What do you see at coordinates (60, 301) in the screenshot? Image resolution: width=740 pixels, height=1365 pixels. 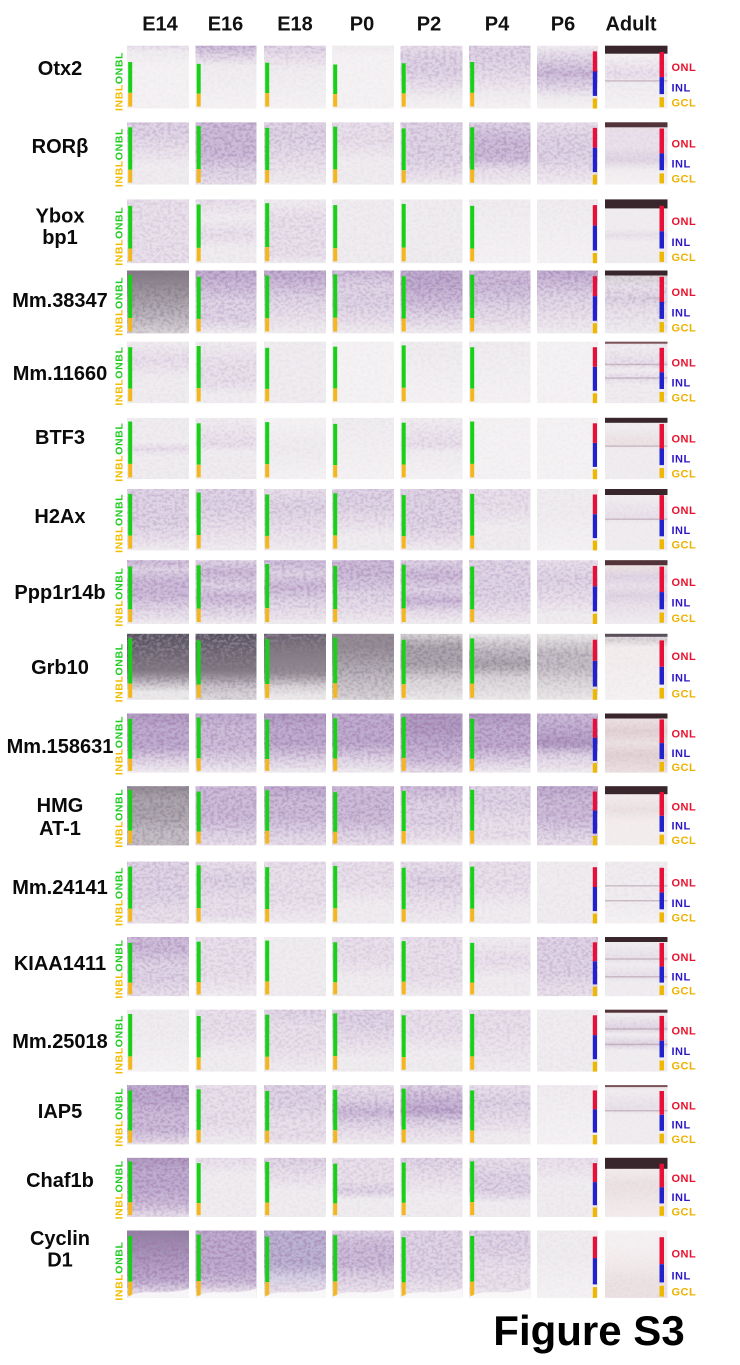 I see `svg-text: Mm.38347` at bounding box center [60, 301].